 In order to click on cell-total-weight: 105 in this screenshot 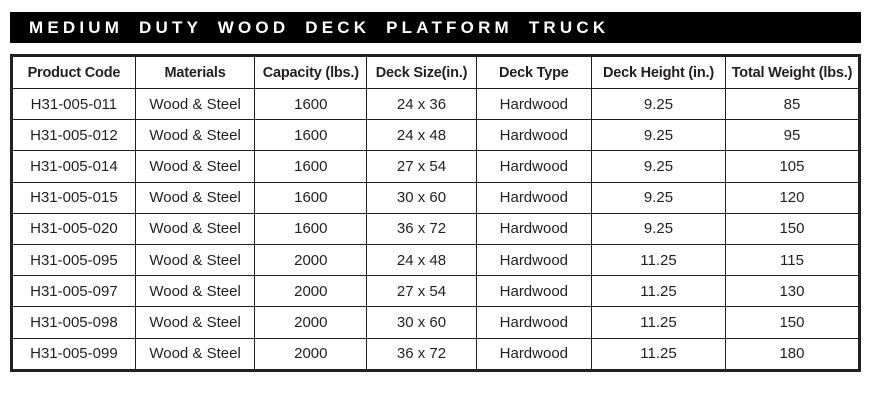, I will do `click(792, 166)`.